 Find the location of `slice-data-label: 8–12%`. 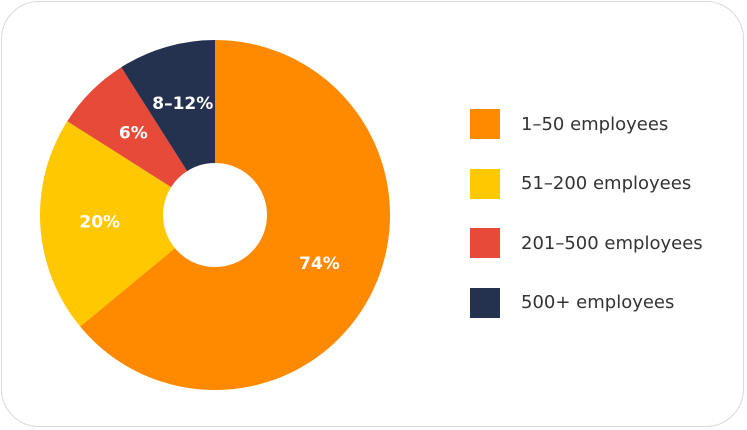

slice-data-label: 8–12% is located at coordinates (182, 104).